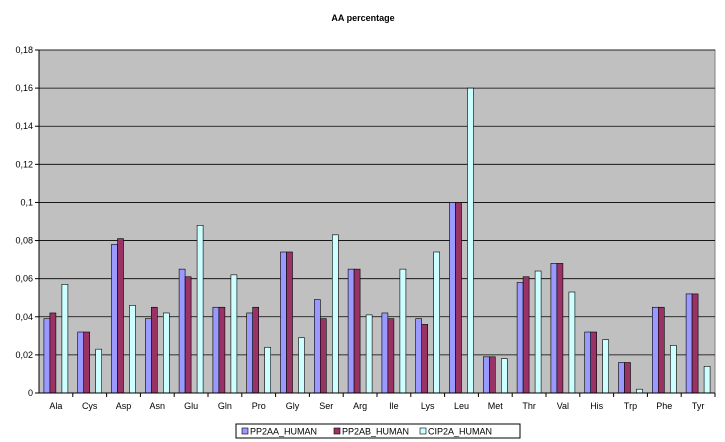 The height and width of the screenshot is (442, 725). I want to click on bar-pp2aa-human-arg, so click(351, 331).